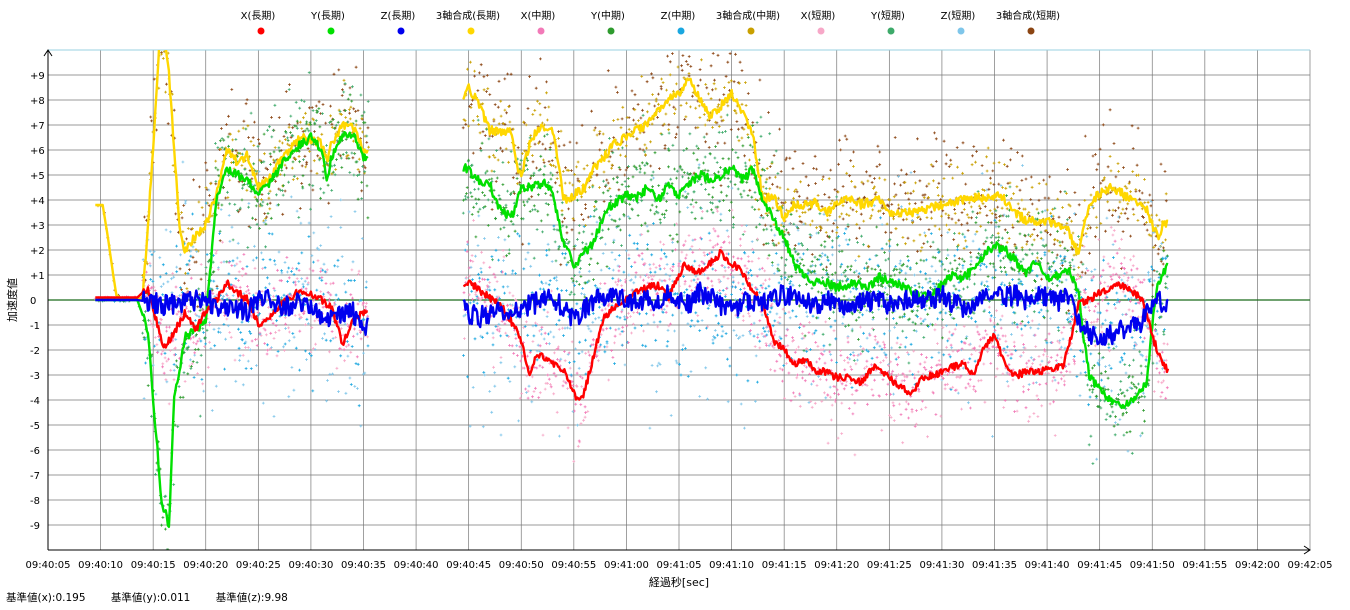 This screenshot has height=610, width=1350. I want to click on y-tick-label: +7, so click(37, 126).